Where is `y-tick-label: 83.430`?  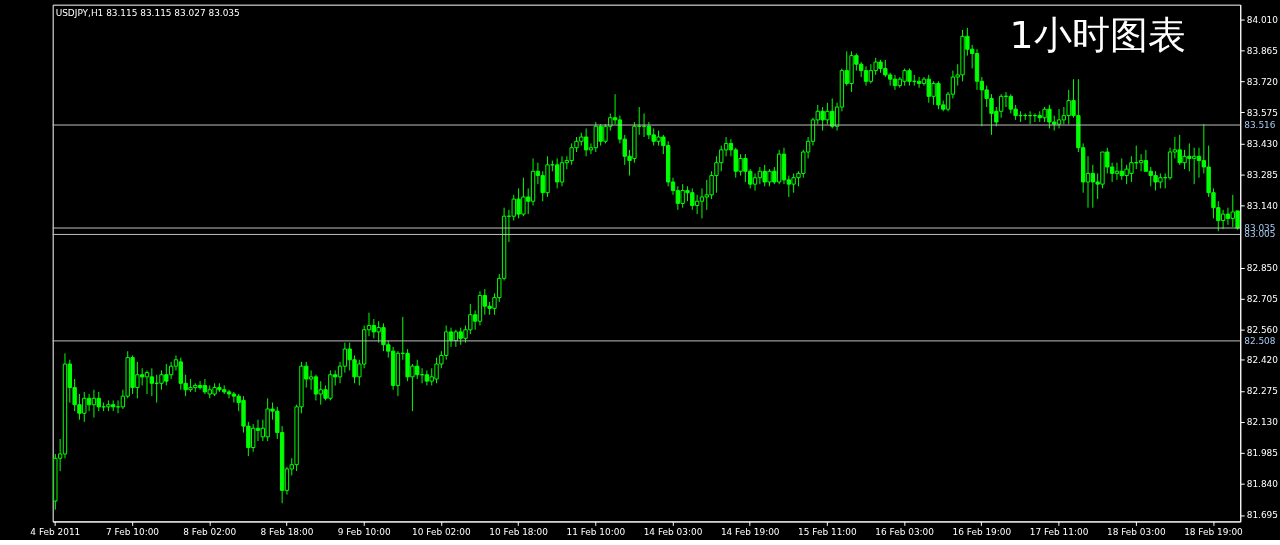 y-tick-label: 83.430 is located at coordinates (1262, 143).